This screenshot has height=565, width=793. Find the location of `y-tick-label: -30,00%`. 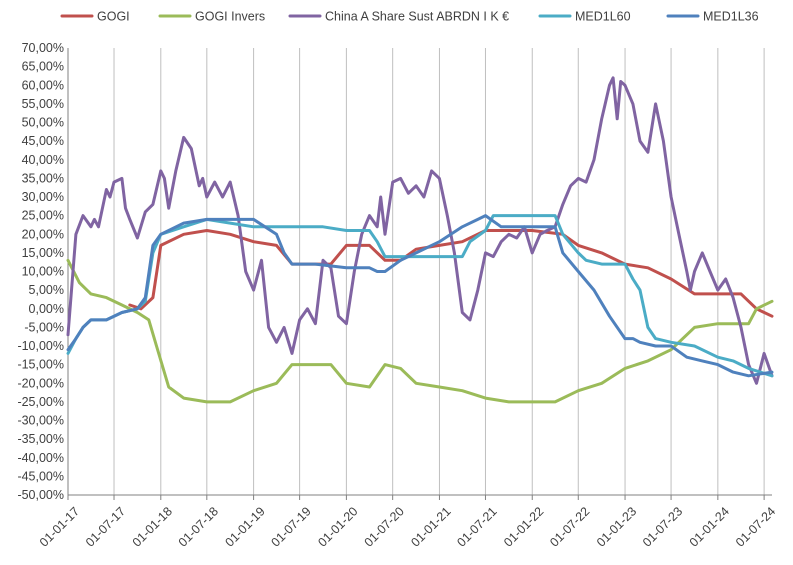

y-tick-label: -30,00% is located at coordinates (40, 421).